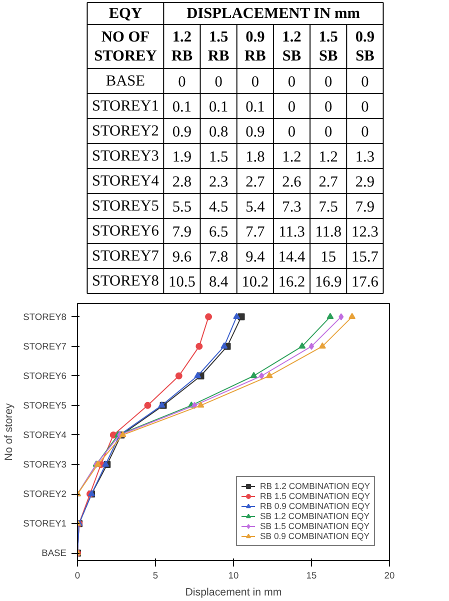 This screenshot has height=601, width=449. I want to click on data-label: 9.6, so click(182, 257).